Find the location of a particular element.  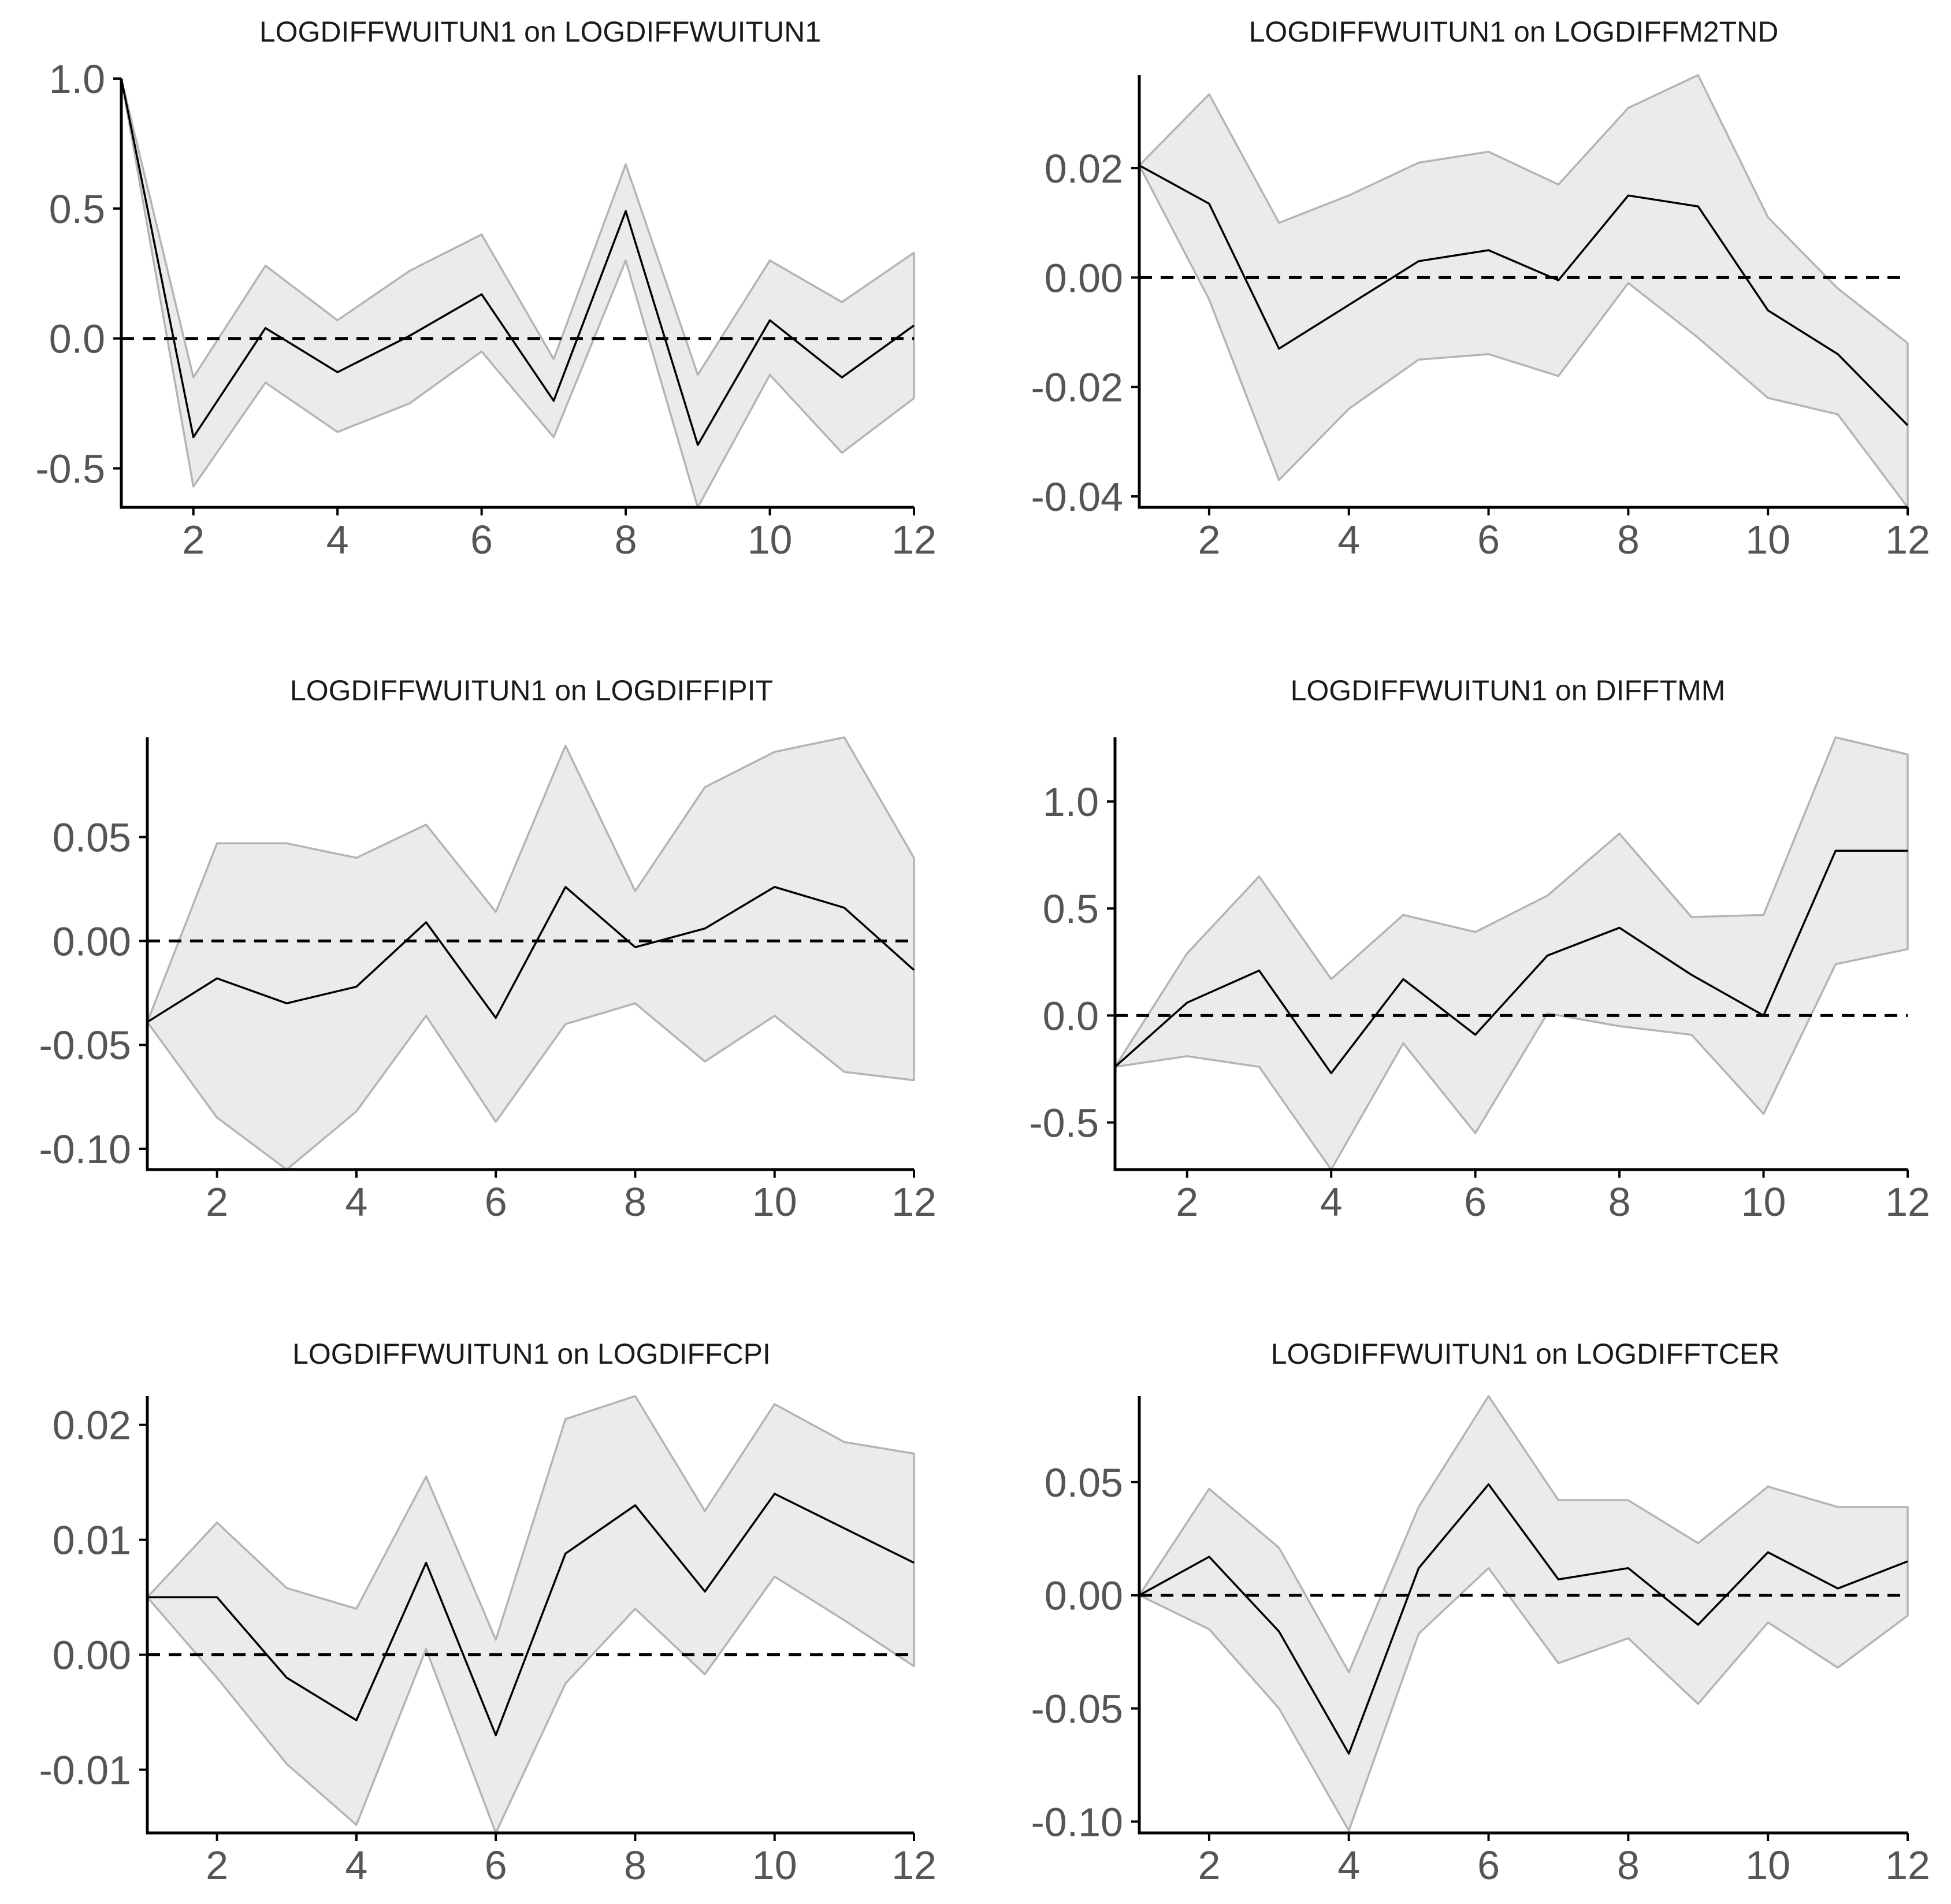

plot-area: 2 4 6 8 10 12 0.02 0.00 -0.02 -0.04 is located at coordinates (1480, 318).